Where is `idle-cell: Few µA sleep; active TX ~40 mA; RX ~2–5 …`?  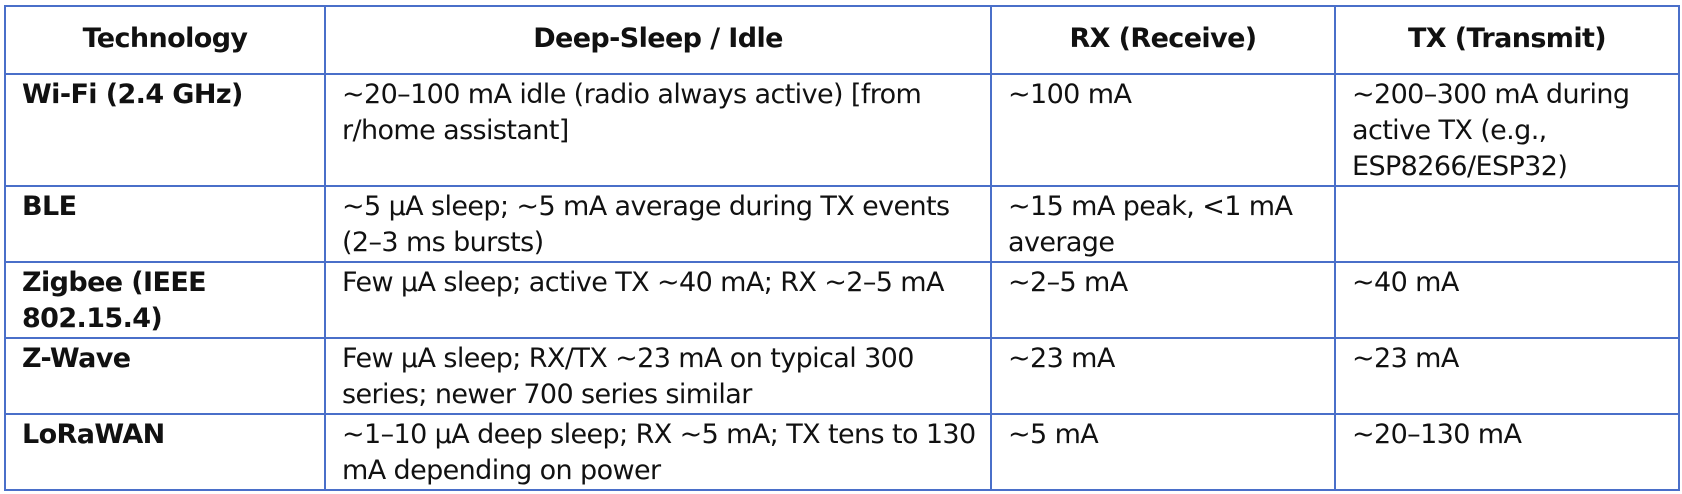 idle-cell: Few µA sleep; active TX ~40 mA; RX ~2–5 … is located at coordinates (658, 300).